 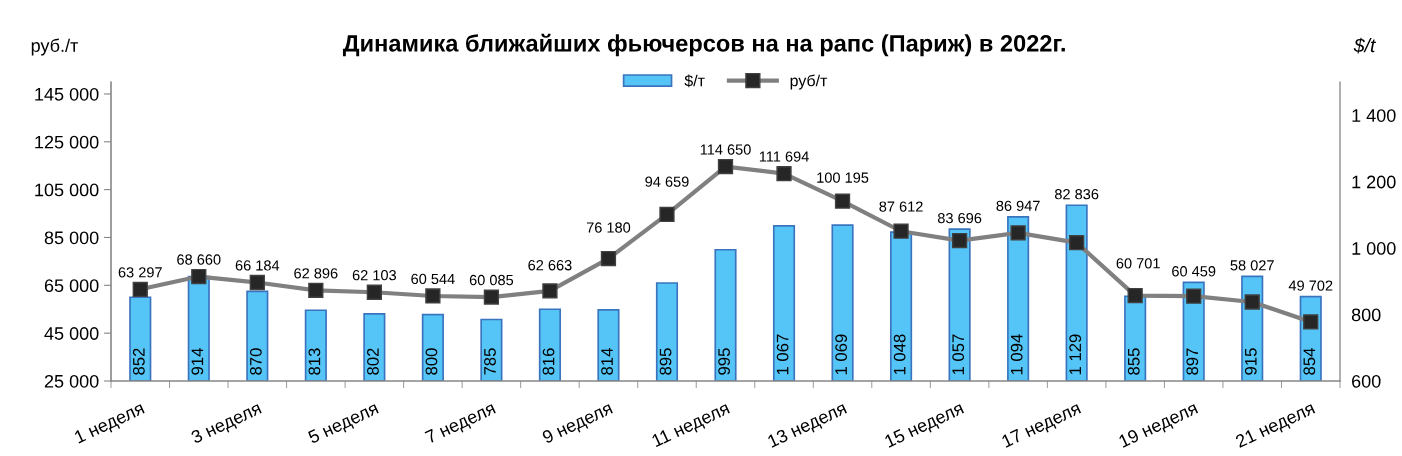 What do you see at coordinates (548, 361) in the screenshot?
I see `data-label: 816` at bounding box center [548, 361].